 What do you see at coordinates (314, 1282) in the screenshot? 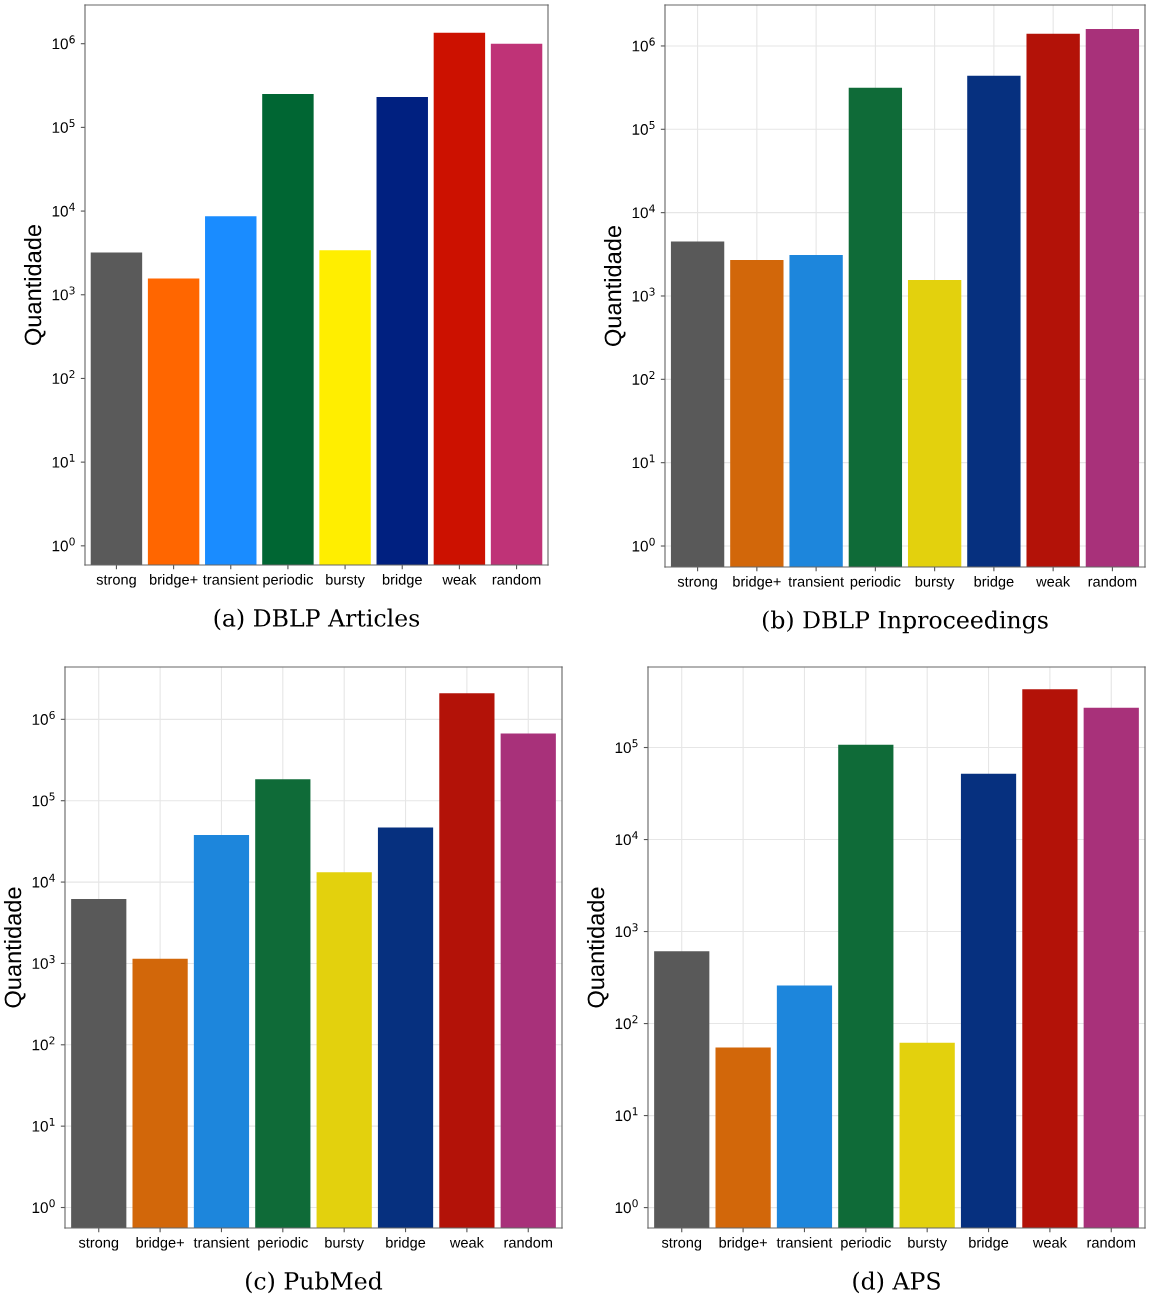
I see `text: (c) PubMed` at bounding box center [314, 1282].